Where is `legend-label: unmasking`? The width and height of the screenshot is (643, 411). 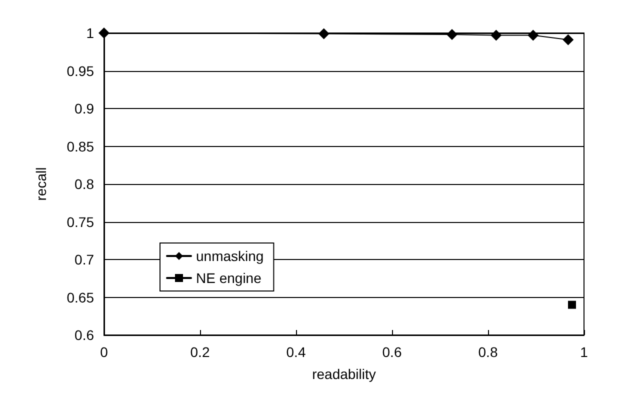
legend-label: unmasking is located at coordinates (230, 256).